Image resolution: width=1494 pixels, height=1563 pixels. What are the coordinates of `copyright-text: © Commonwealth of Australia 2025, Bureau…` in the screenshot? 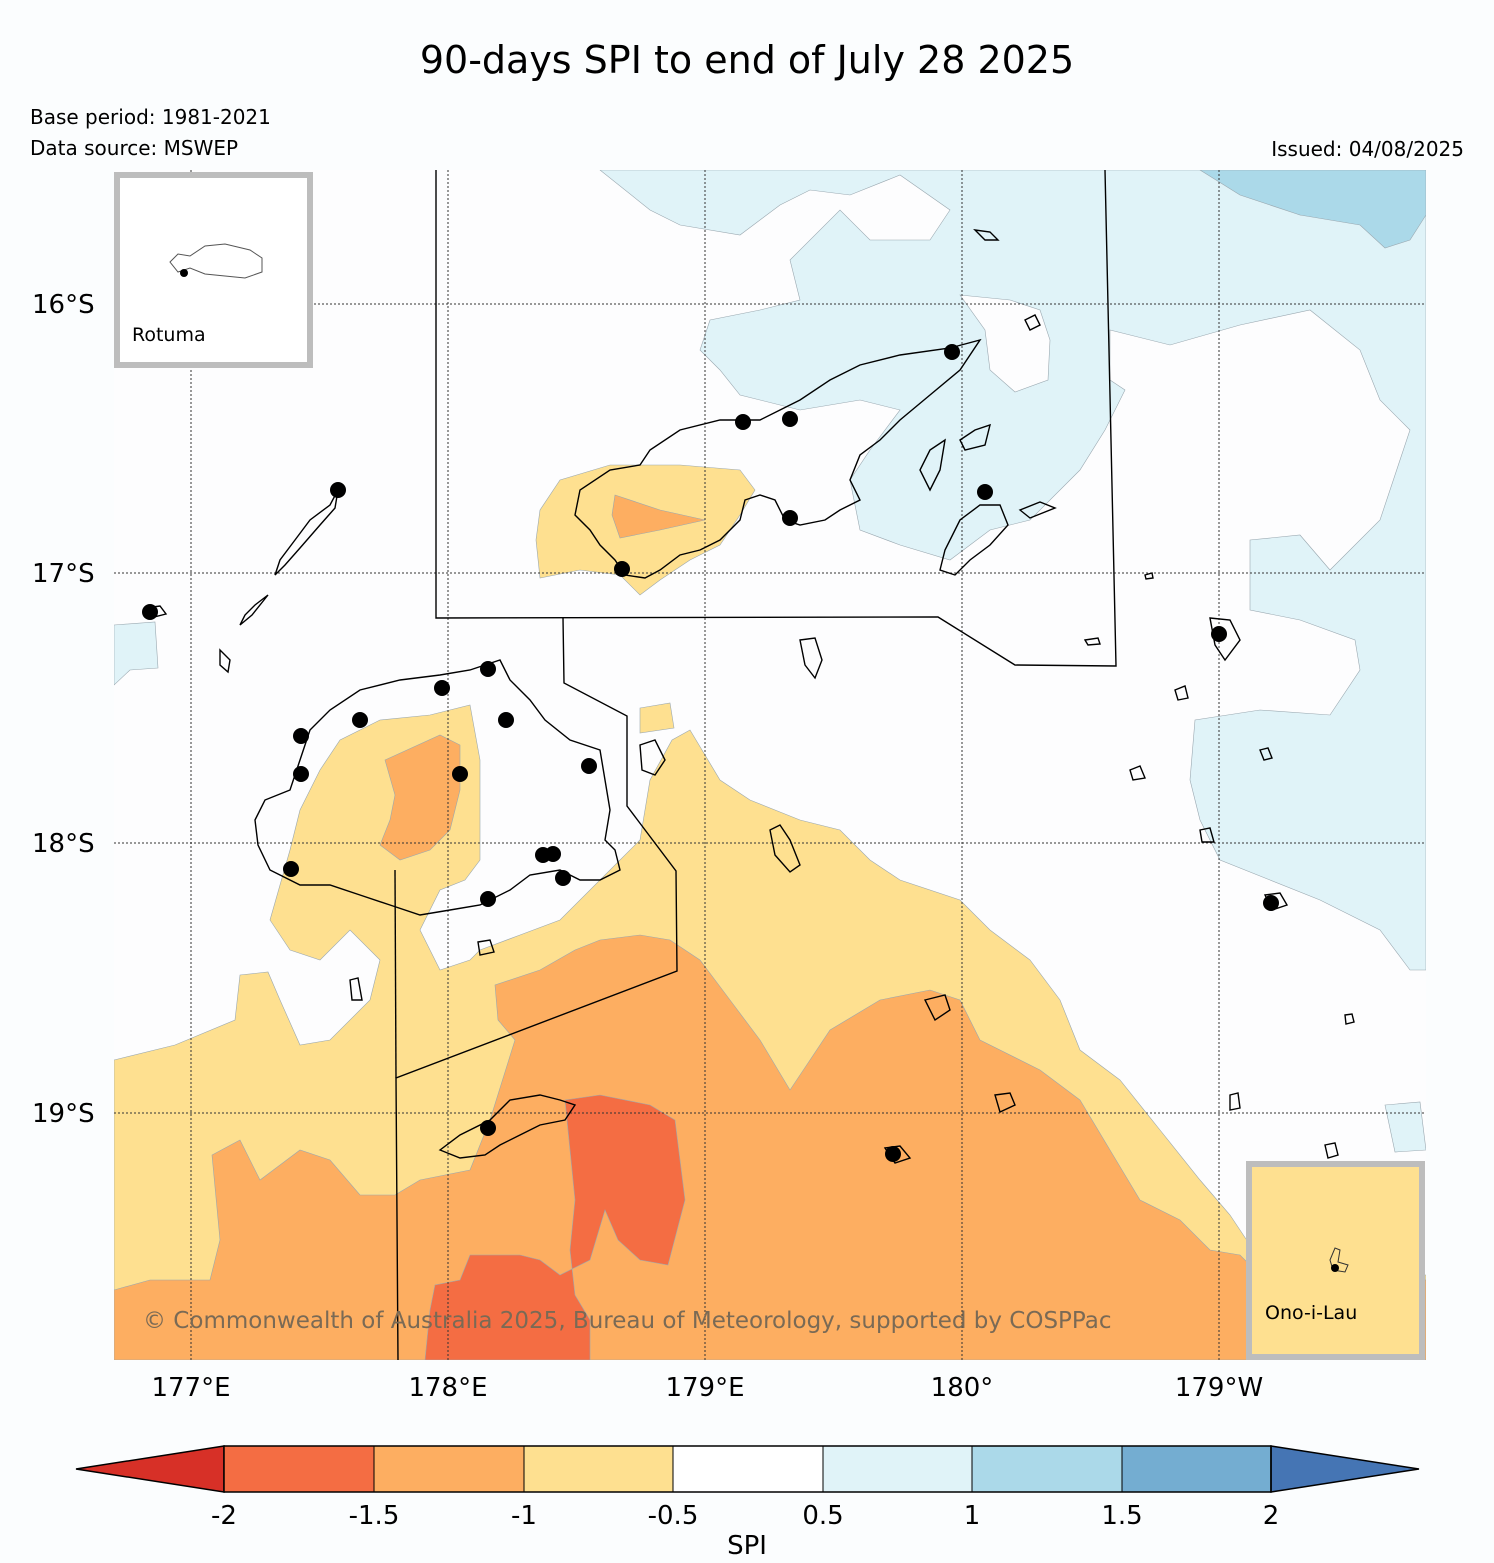 It's located at (627, 1321).